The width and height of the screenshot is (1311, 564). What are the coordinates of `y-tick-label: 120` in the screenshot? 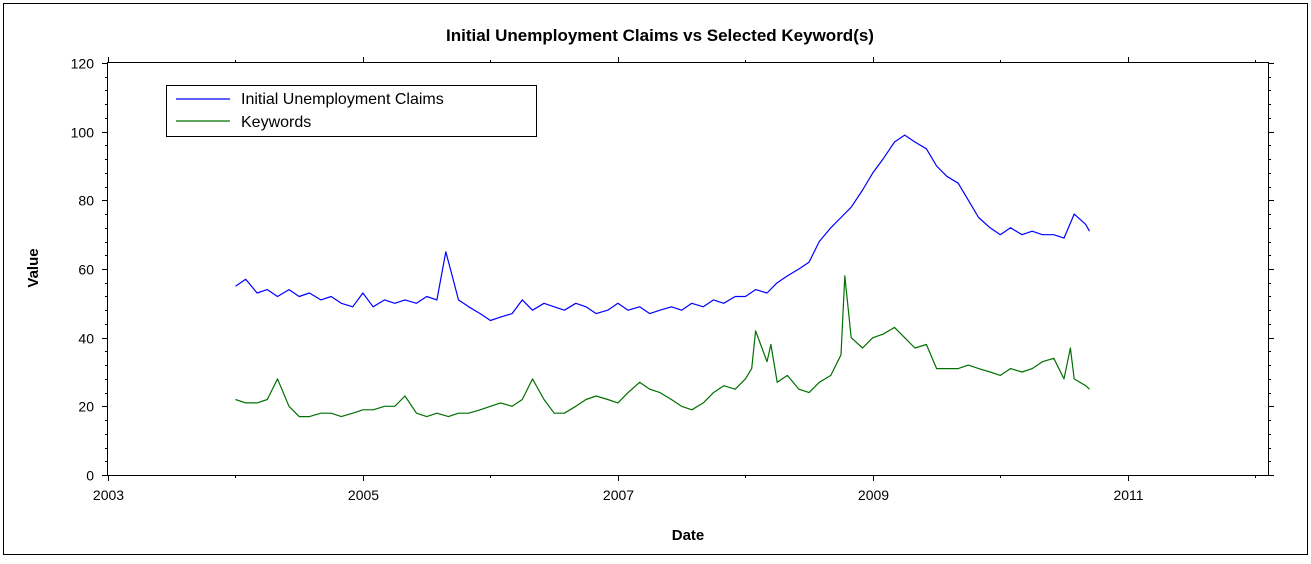 It's located at (83, 64).